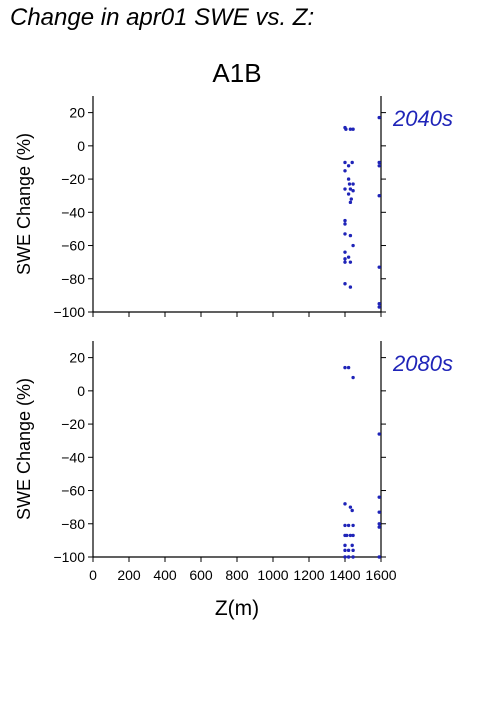  I want to click on period-annotation: 2040s, so click(422, 118).